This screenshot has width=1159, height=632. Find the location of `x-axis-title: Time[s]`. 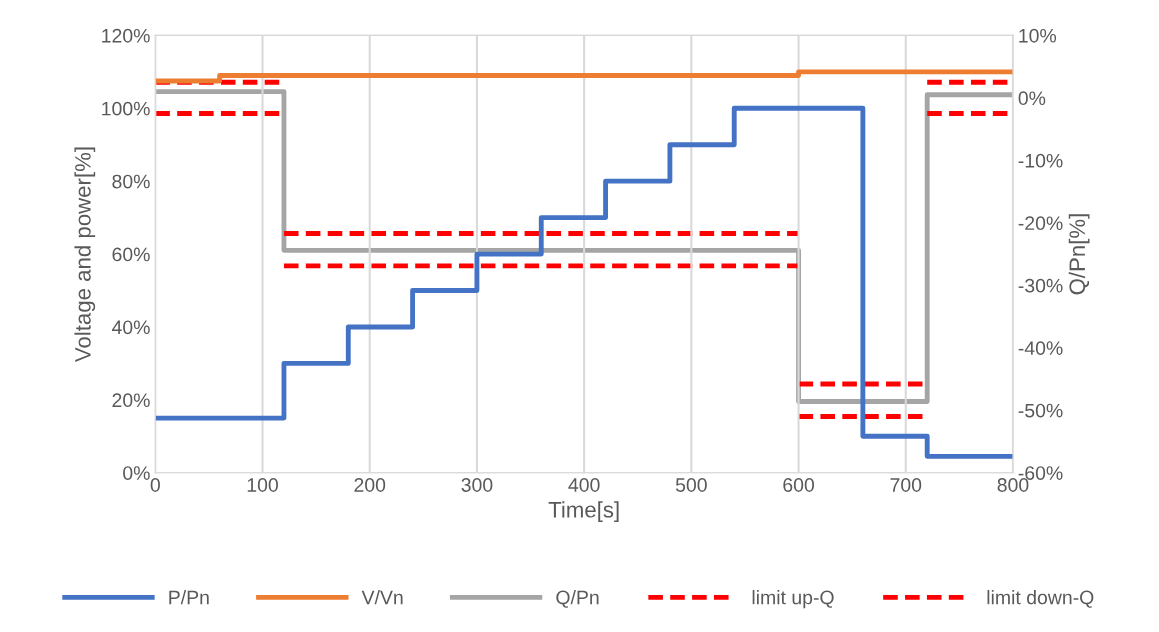

x-axis-title: Time[s] is located at coordinates (583, 511).